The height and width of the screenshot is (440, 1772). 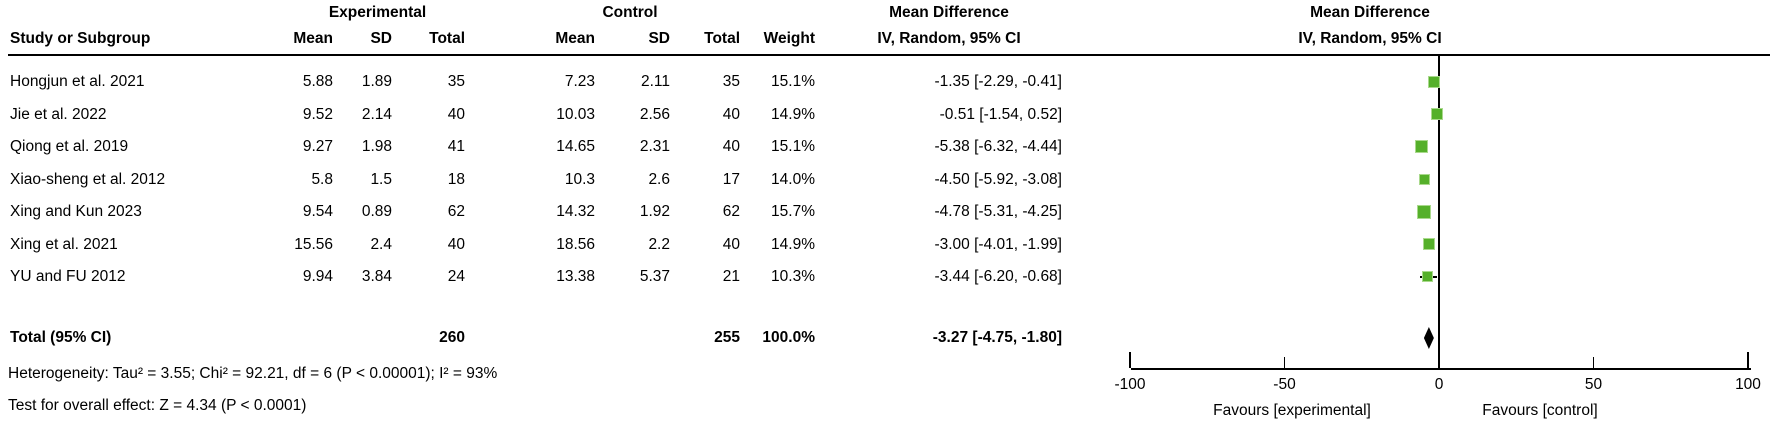 What do you see at coordinates (1284, 384) in the screenshot?
I see `x-axis-tick-label: -50` at bounding box center [1284, 384].